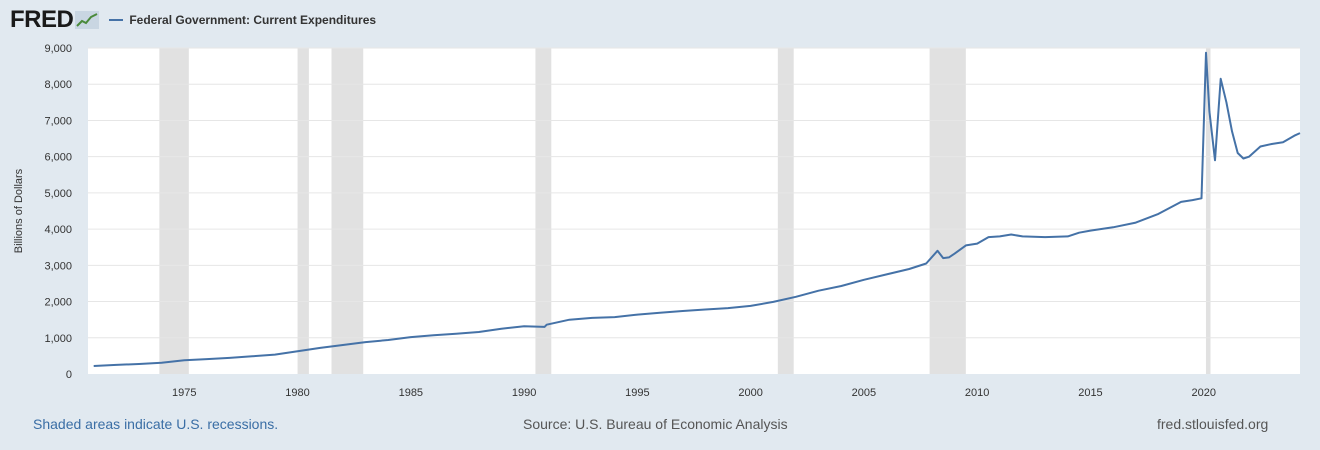 The width and height of the screenshot is (1320, 450). What do you see at coordinates (253, 20) in the screenshot?
I see `legend-series-label: Federal Government: Current Expenditures` at bounding box center [253, 20].